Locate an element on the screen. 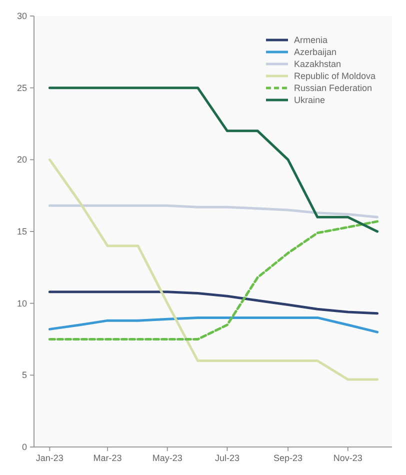 The width and height of the screenshot is (406, 475). legend-label: Republic of Moldova is located at coordinates (335, 76).